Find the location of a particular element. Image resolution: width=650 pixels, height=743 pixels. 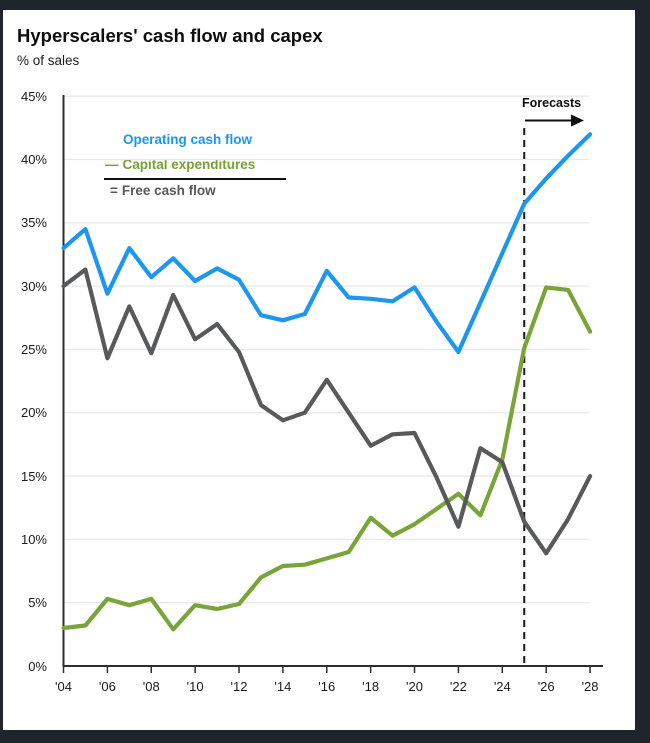

y-tick-label: 0% is located at coordinates (37, 666).